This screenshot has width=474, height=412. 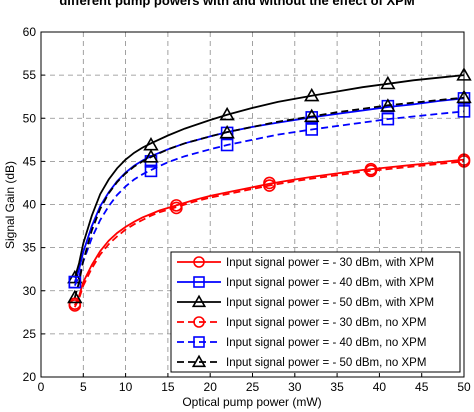 What do you see at coordinates (211, 387) in the screenshot?
I see `x-tick-label: 20` at bounding box center [211, 387].